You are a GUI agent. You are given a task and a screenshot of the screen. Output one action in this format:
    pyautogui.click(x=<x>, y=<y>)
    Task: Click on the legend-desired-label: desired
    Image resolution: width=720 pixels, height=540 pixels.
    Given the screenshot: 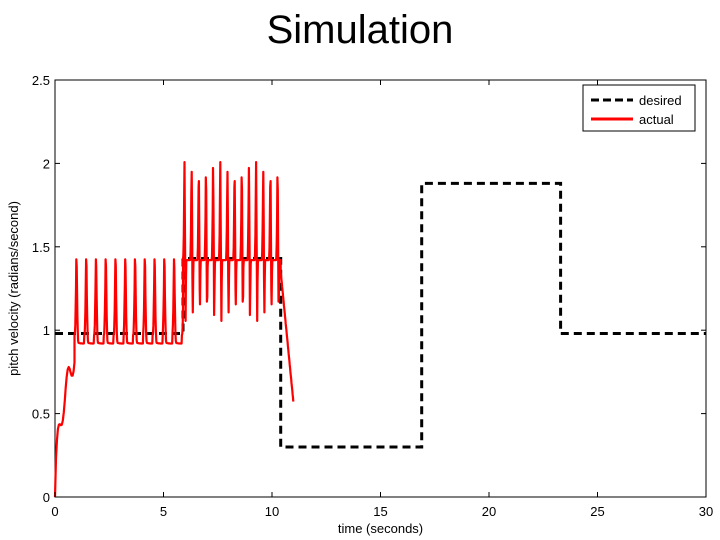 What is the action you would take?
    pyautogui.click(x=660, y=100)
    